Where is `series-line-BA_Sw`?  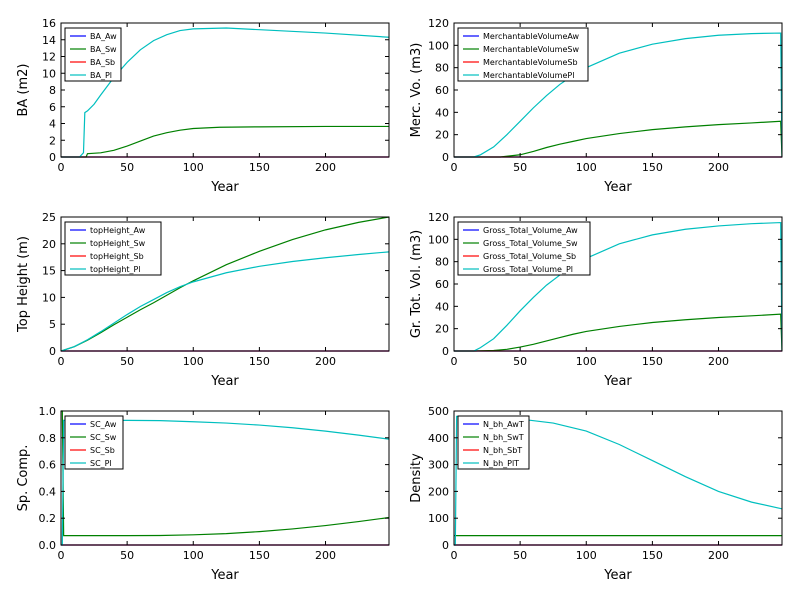
series-line-BA_Sw is located at coordinates (225, 141).